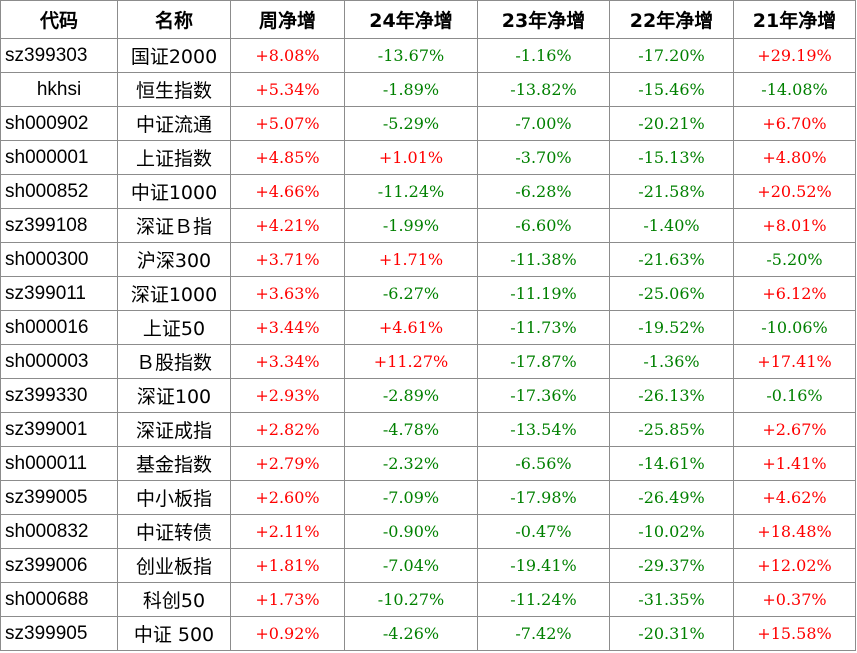 This screenshot has width=857, height=653. Describe the element at coordinates (59, 157) in the screenshot. I see `cell-code: sh000001` at that location.